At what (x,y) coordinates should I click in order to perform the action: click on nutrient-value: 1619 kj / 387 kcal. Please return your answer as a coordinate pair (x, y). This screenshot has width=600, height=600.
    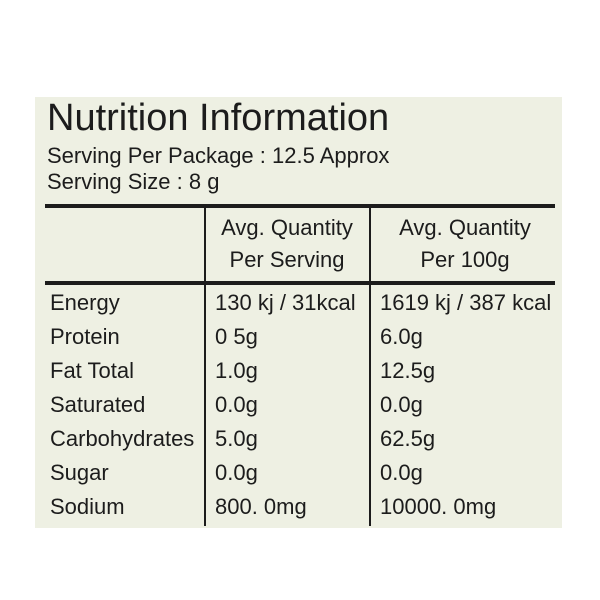
    Looking at the image, I should click on (466, 302).